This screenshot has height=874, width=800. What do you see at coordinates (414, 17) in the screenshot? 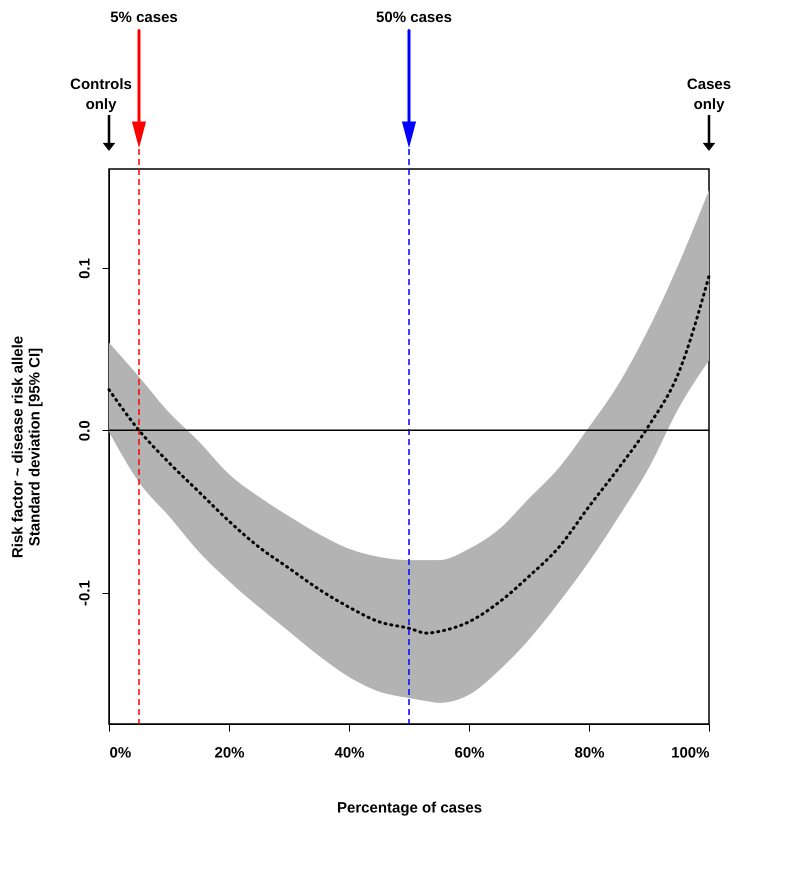
I see `ref-line-label: 50% cases` at bounding box center [414, 17].